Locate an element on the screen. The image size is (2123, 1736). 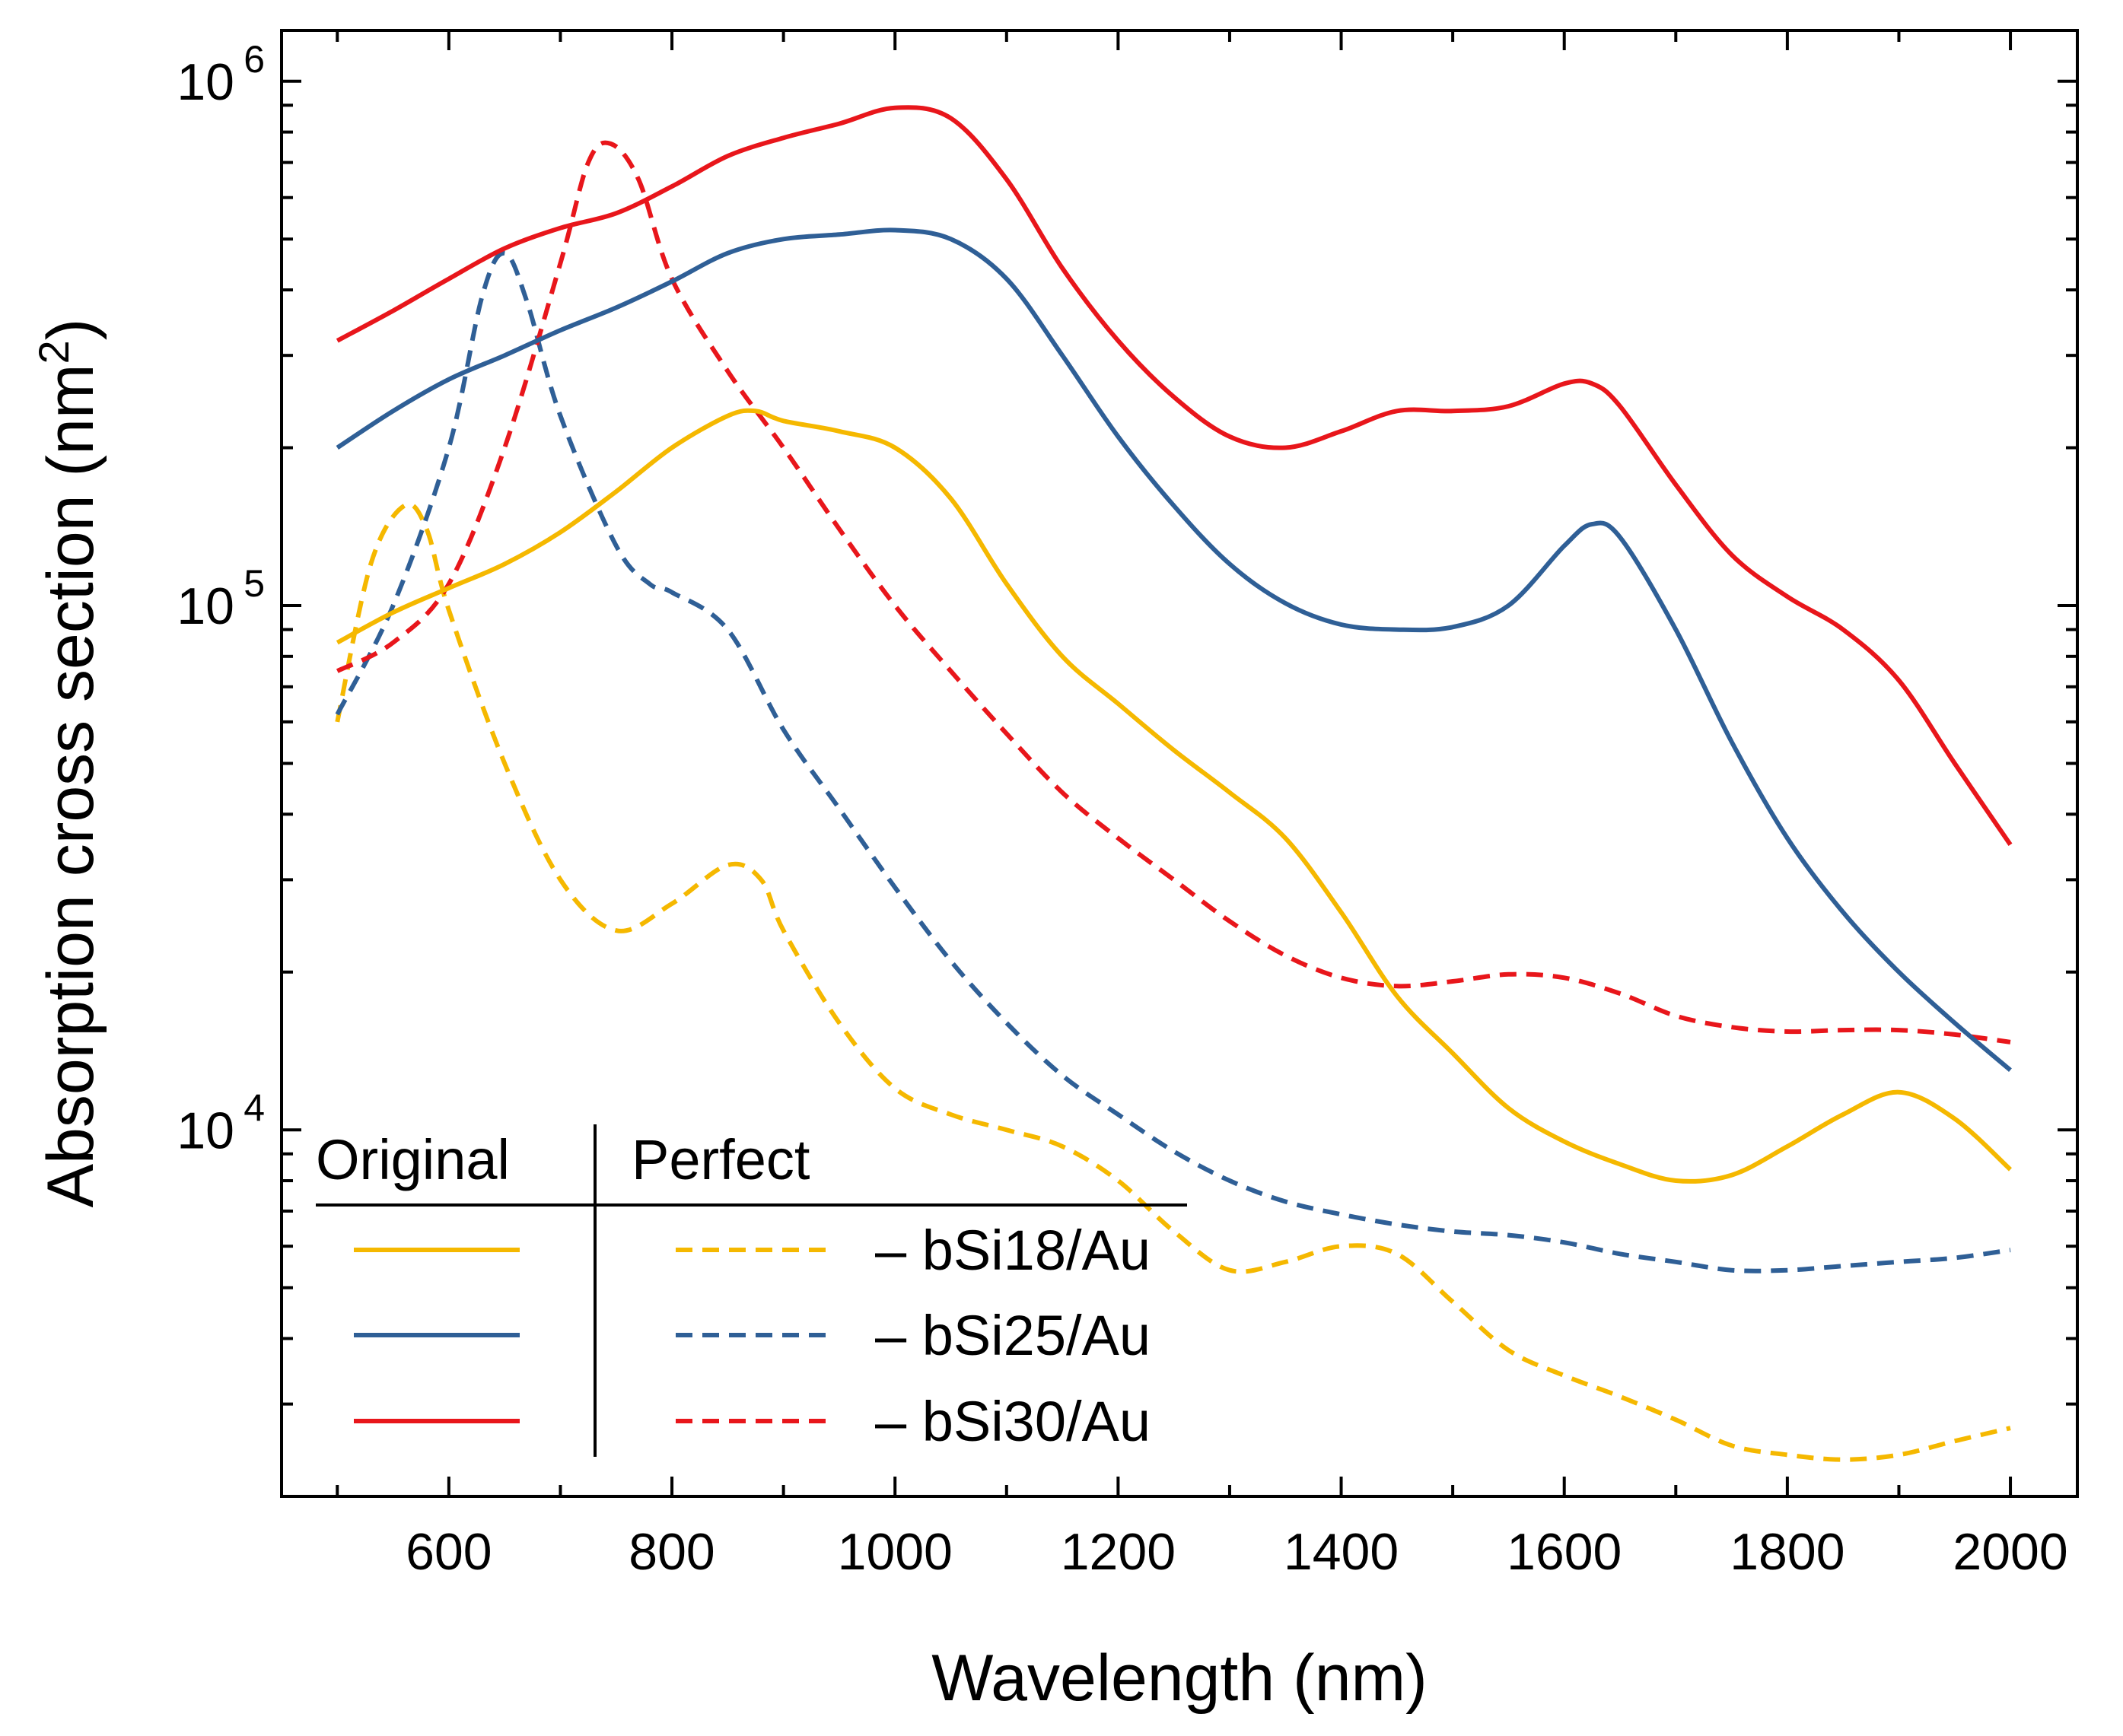
y-axis-title: Absorption cross section (nm2) is located at coordinates (68, 763).